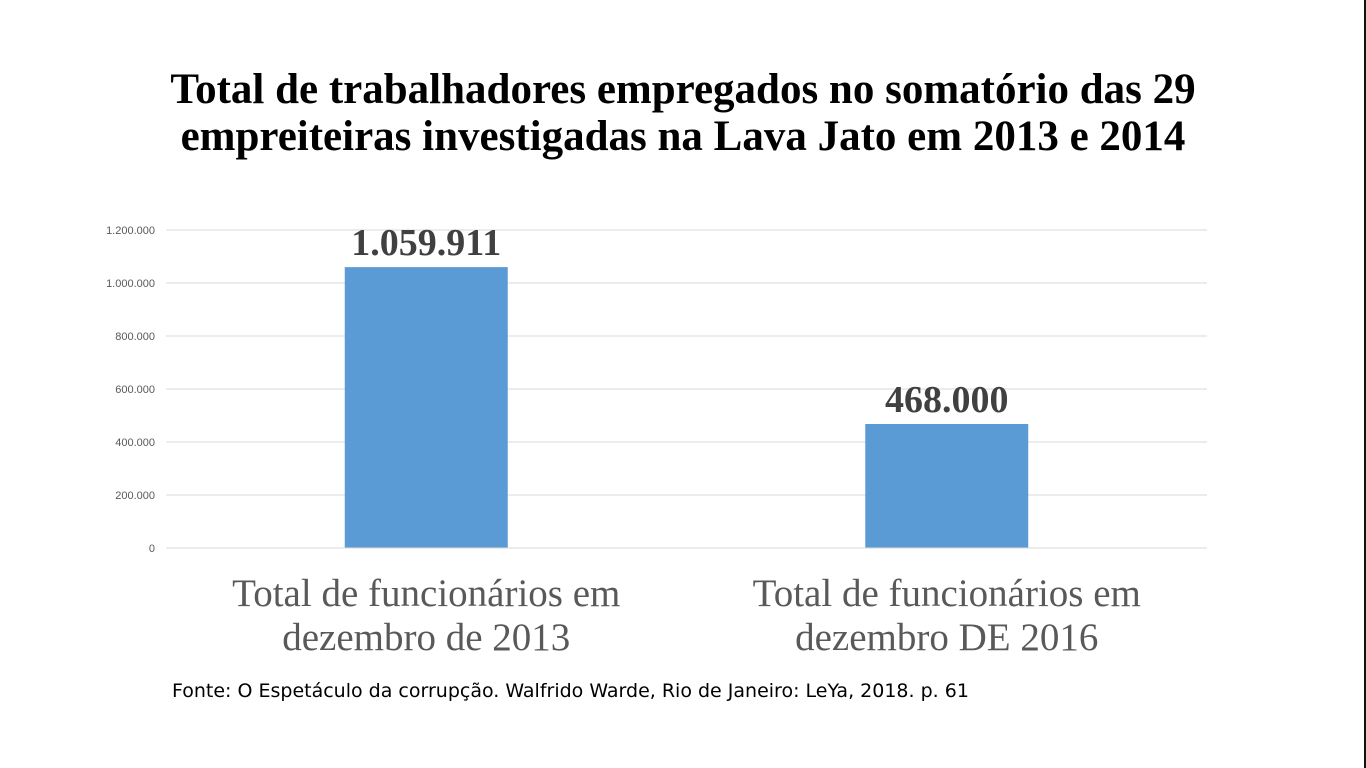 The height and width of the screenshot is (768, 1366). What do you see at coordinates (135, 337) in the screenshot?
I see `y-tick-label: 800.000` at bounding box center [135, 337].